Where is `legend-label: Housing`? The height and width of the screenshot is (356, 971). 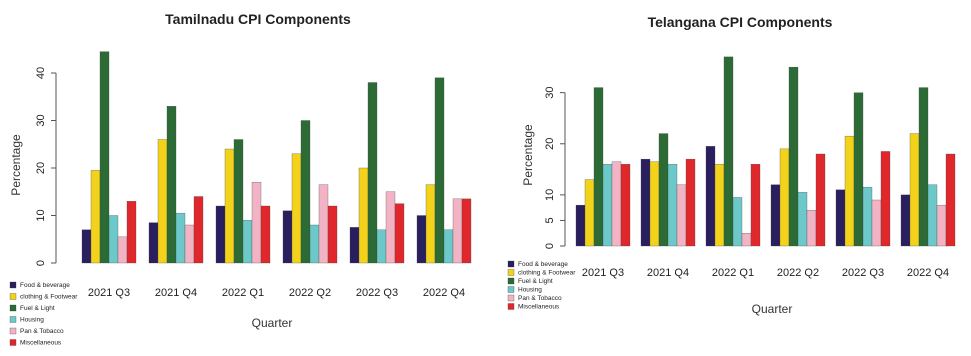 legend-label: Housing is located at coordinates (530, 290).